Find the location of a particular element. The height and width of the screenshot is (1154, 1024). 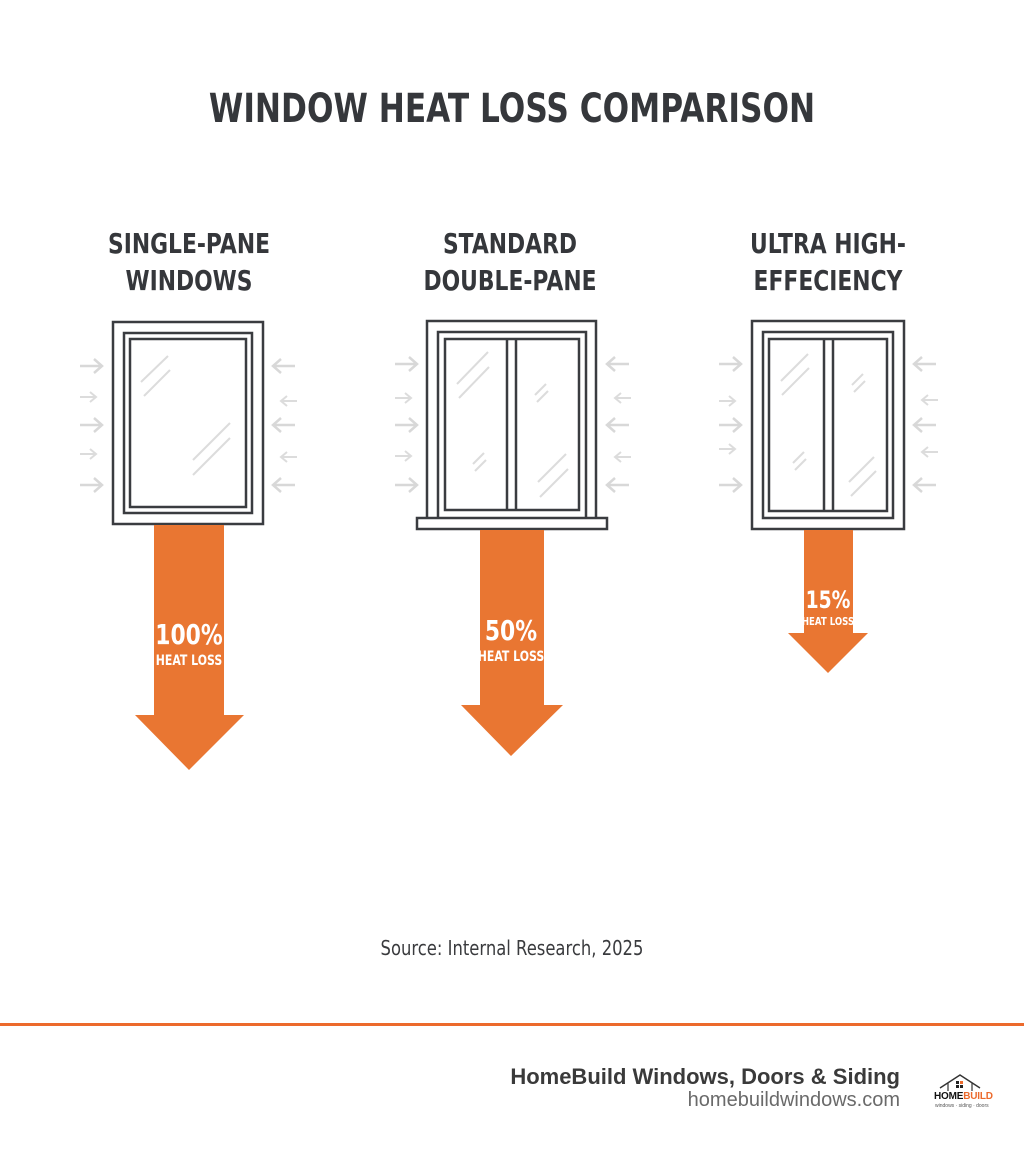

page-title: WINDOW HEAT LOSS COMPARISON is located at coordinates (512, 109).